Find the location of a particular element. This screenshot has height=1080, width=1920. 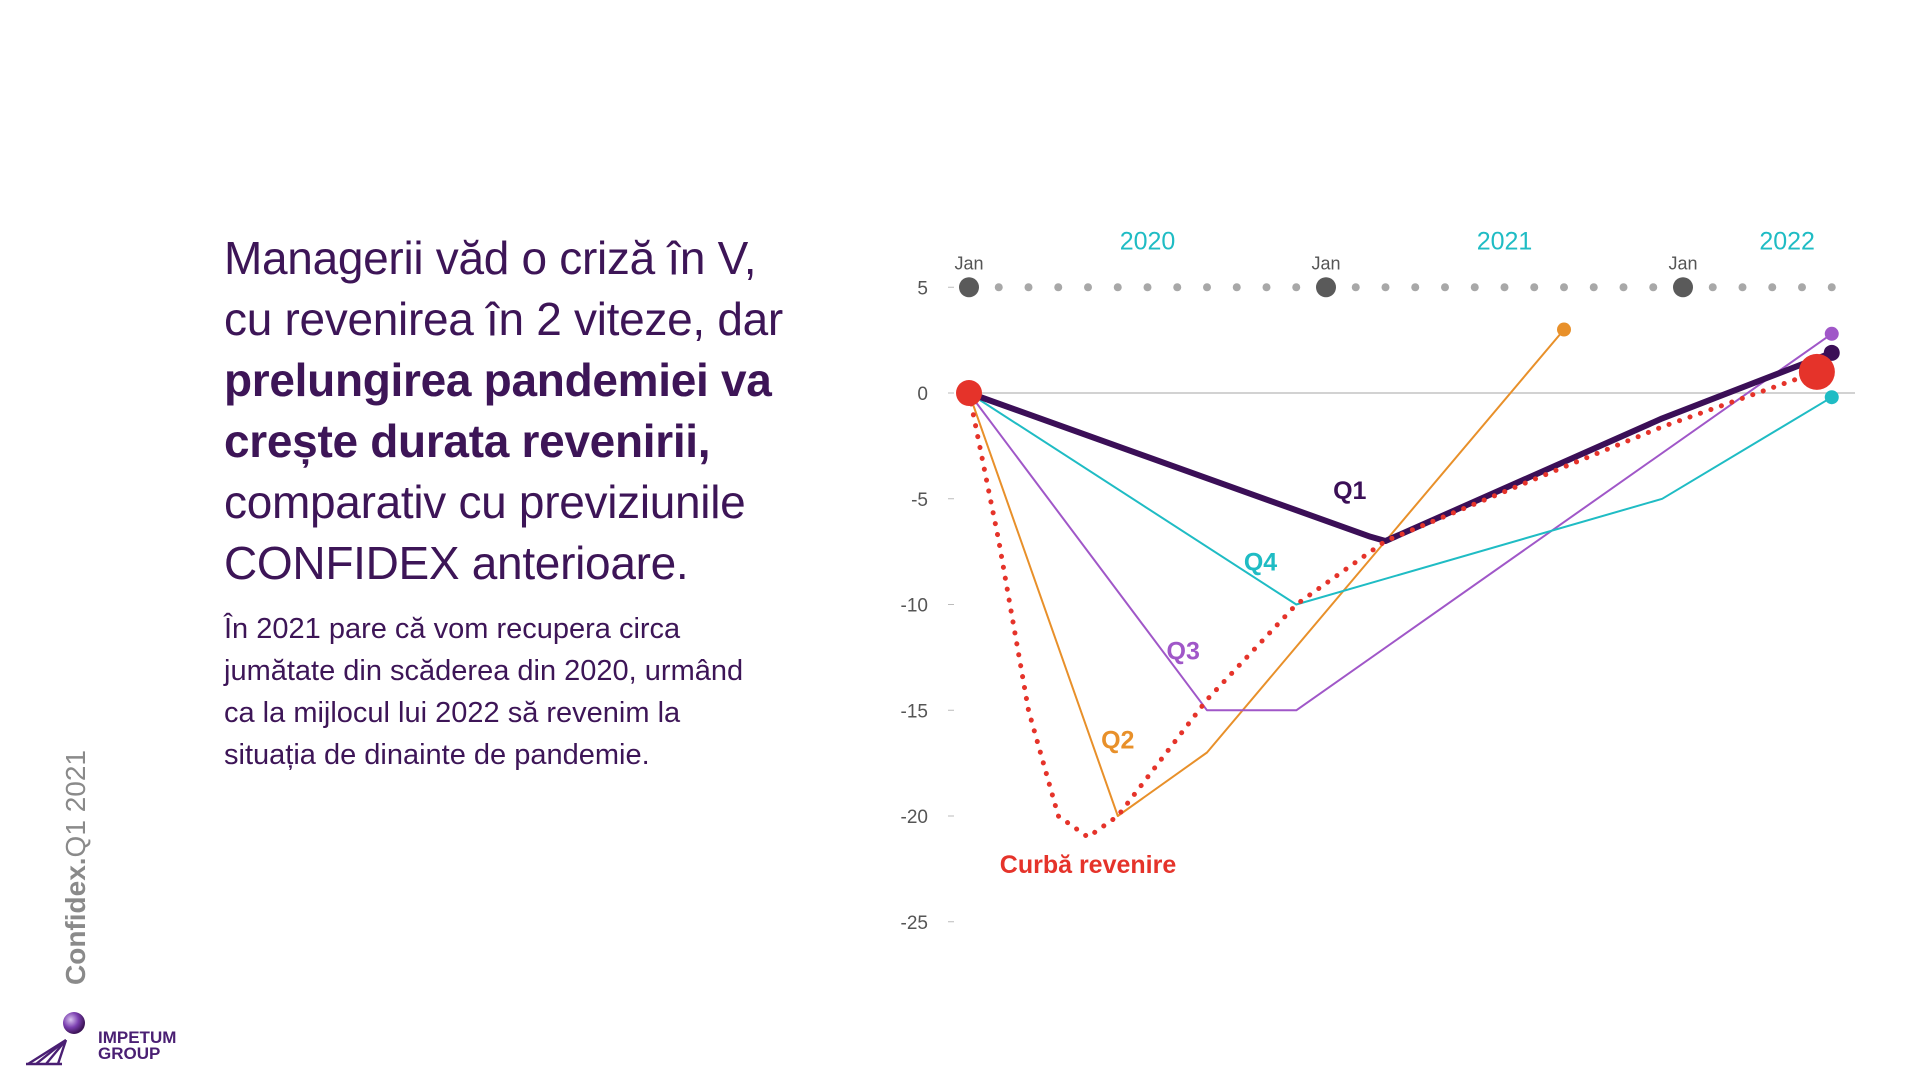

headline-line-6: CONFIDEX anterioare. is located at coordinates (456, 563).